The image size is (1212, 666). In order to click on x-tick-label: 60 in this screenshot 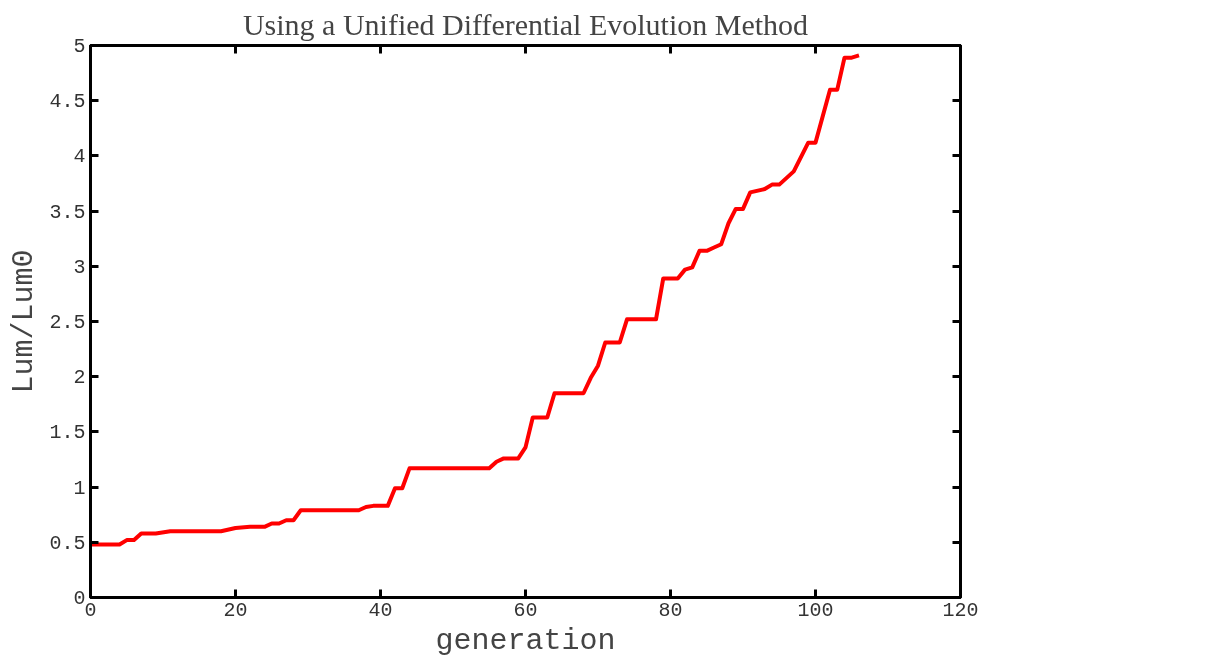, I will do `click(525, 610)`.